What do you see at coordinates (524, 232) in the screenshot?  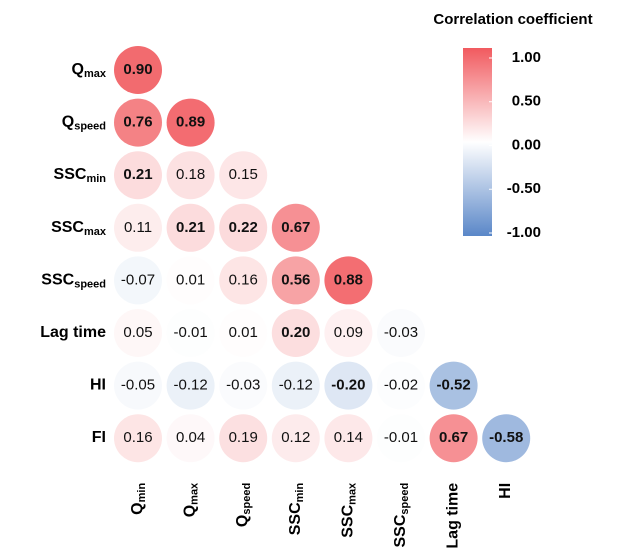 I see `colorbar-tick-label: -1.00` at bounding box center [524, 232].